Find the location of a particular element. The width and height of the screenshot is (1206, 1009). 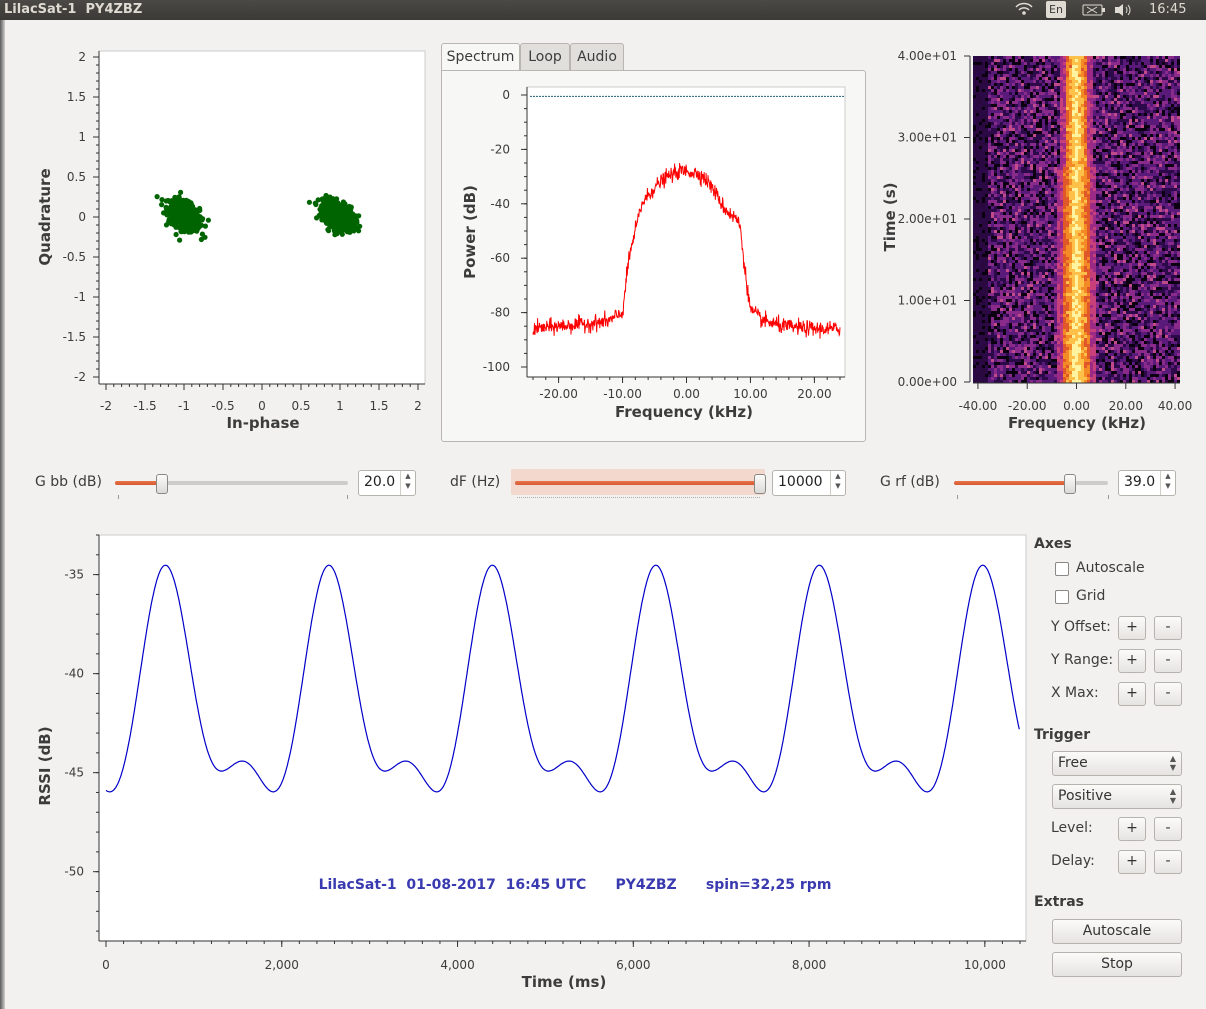

tab-loop: Loop is located at coordinates (545, 57).